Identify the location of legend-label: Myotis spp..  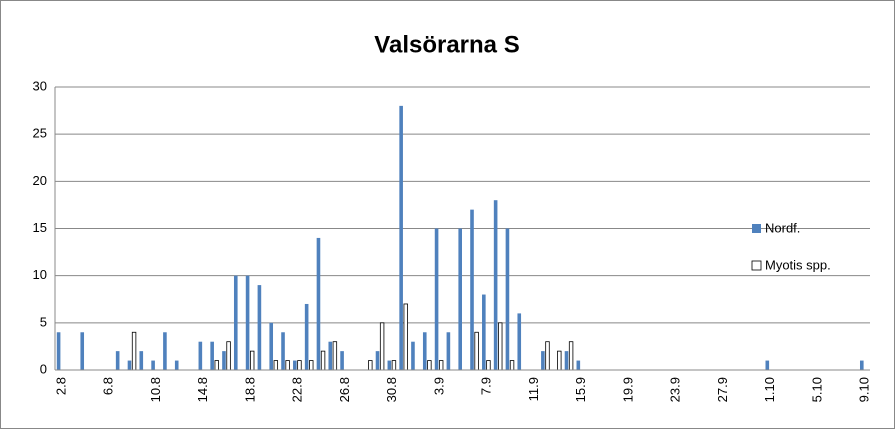
(798, 264).